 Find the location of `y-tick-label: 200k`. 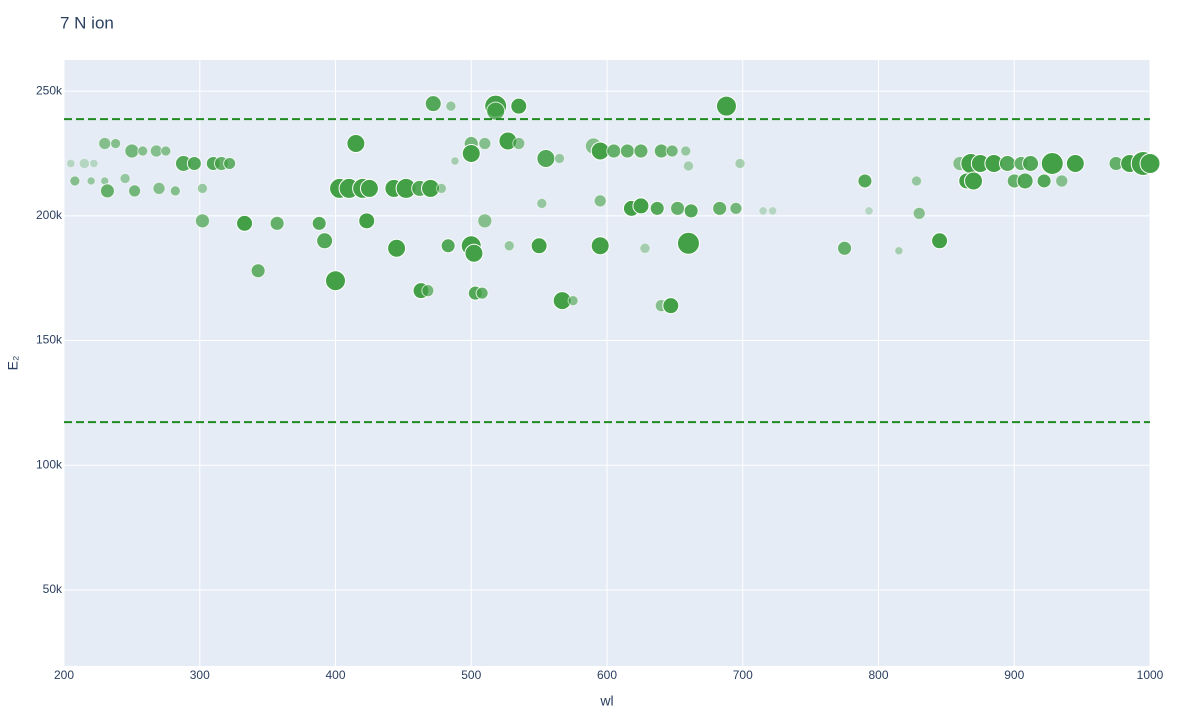

y-tick-label: 200k is located at coordinates (49, 215).